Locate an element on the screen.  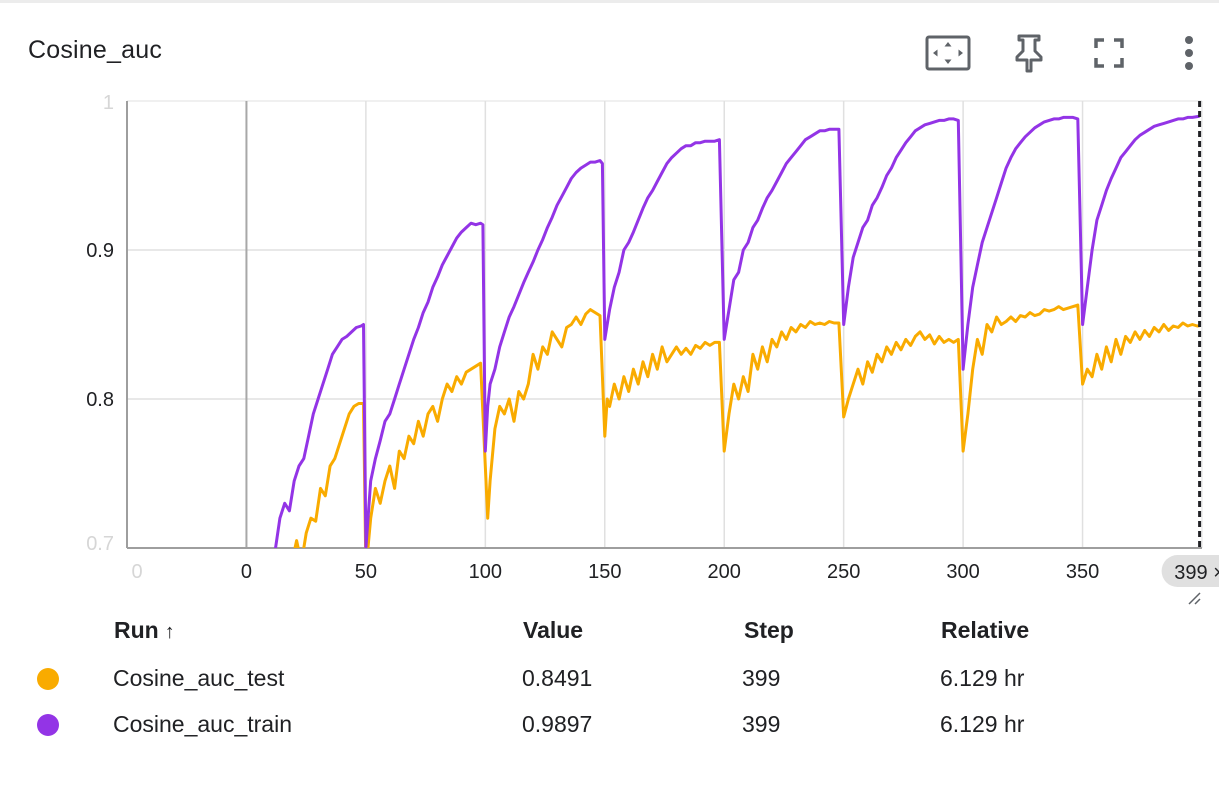
step-cursor-chip is located at coordinates (1190, 571).